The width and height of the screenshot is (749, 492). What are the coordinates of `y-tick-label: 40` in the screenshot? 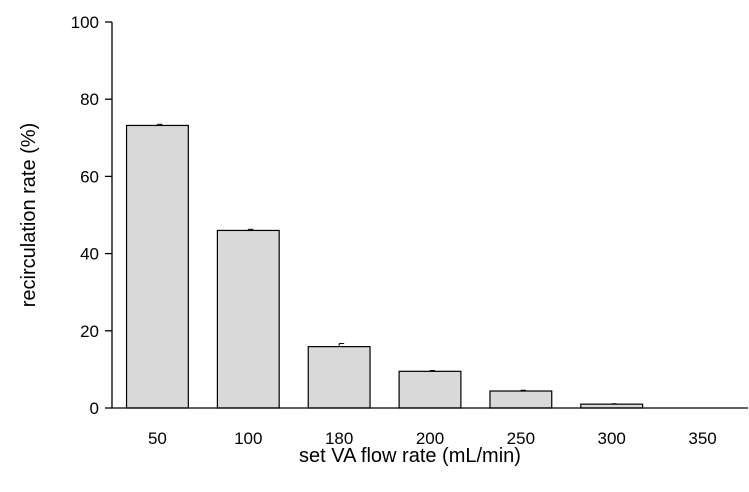 It's located at (89, 254).